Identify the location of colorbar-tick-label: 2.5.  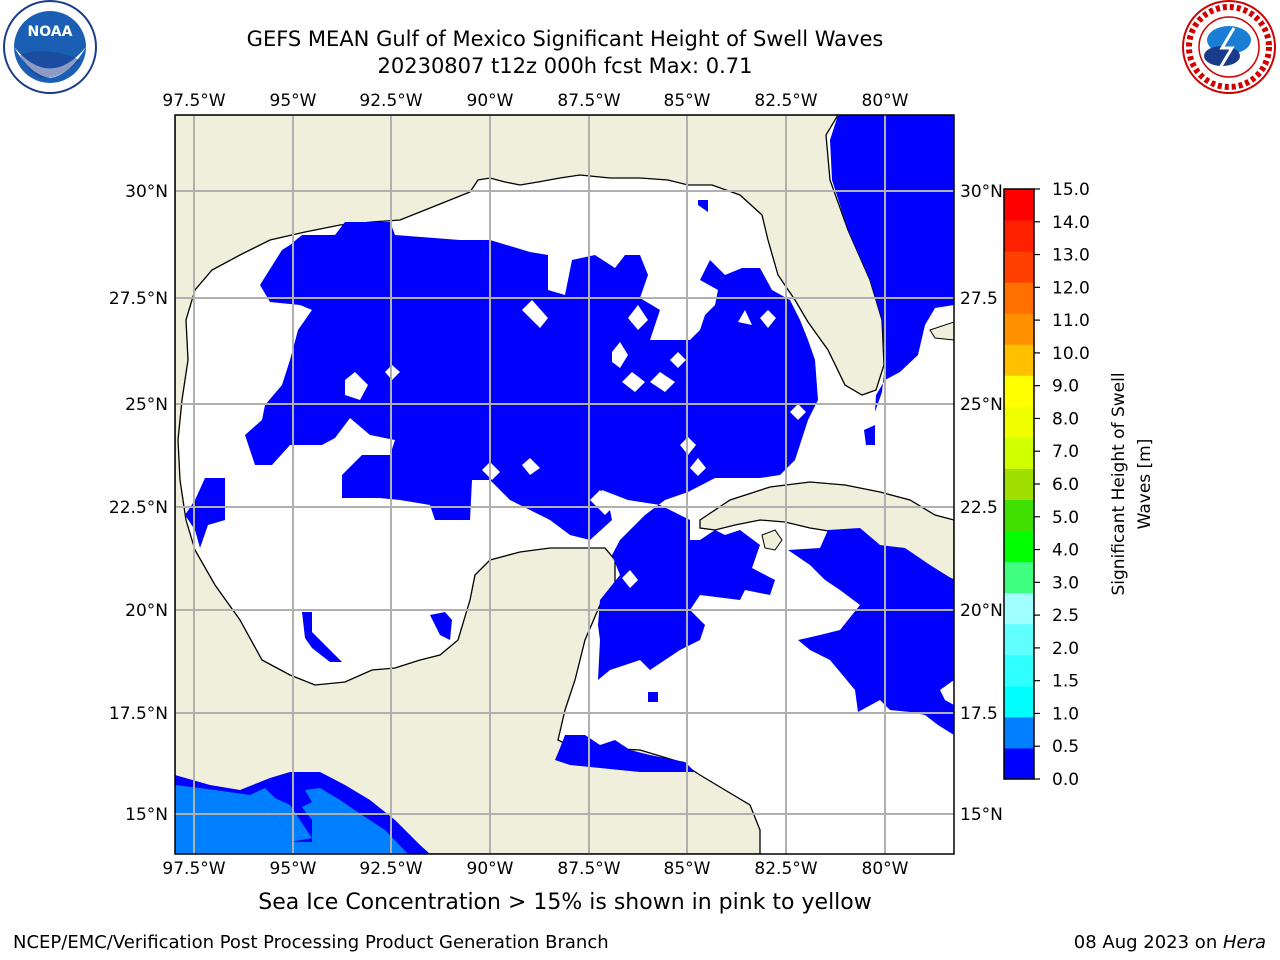
(1065, 616).